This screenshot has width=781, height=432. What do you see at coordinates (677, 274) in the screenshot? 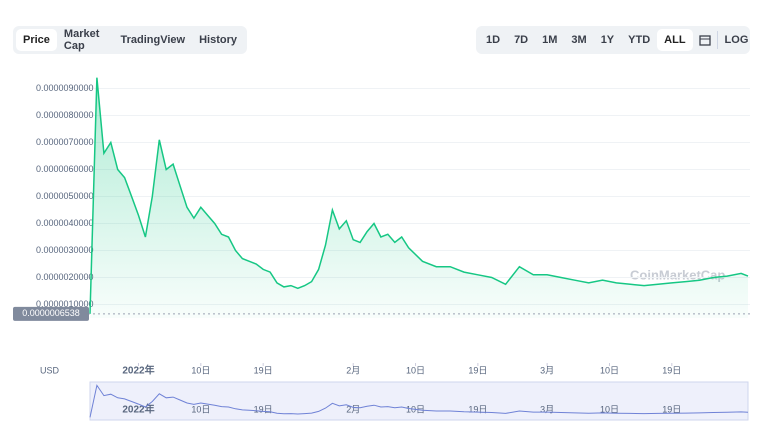
I see `watermark: CoinMarketCap` at bounding box center [677, 274].